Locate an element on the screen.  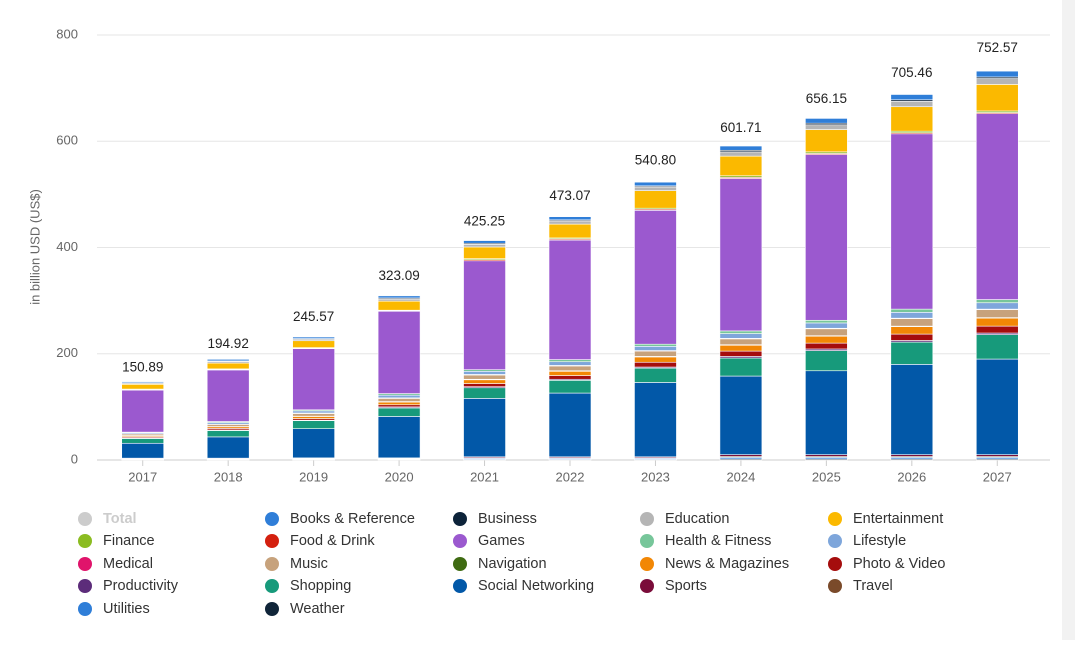
legend-label: Travel is located at coordinates (873, 586).